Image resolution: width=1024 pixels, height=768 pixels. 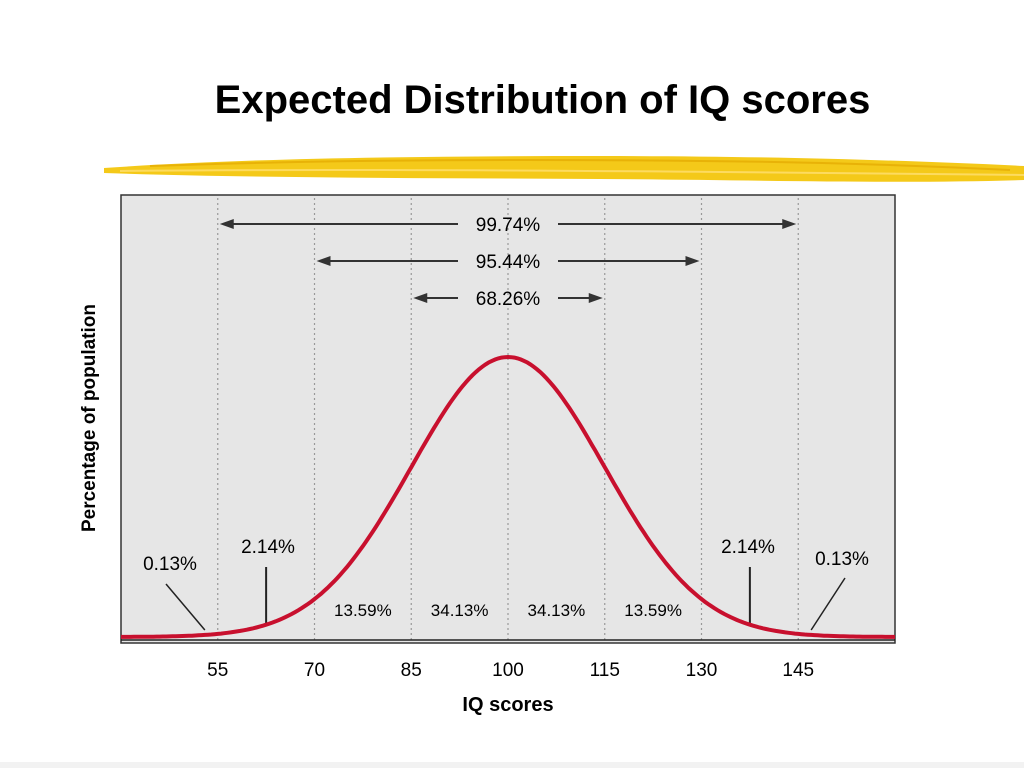 I want to click on range-label: 99.74%, so click(x=508, y=225).